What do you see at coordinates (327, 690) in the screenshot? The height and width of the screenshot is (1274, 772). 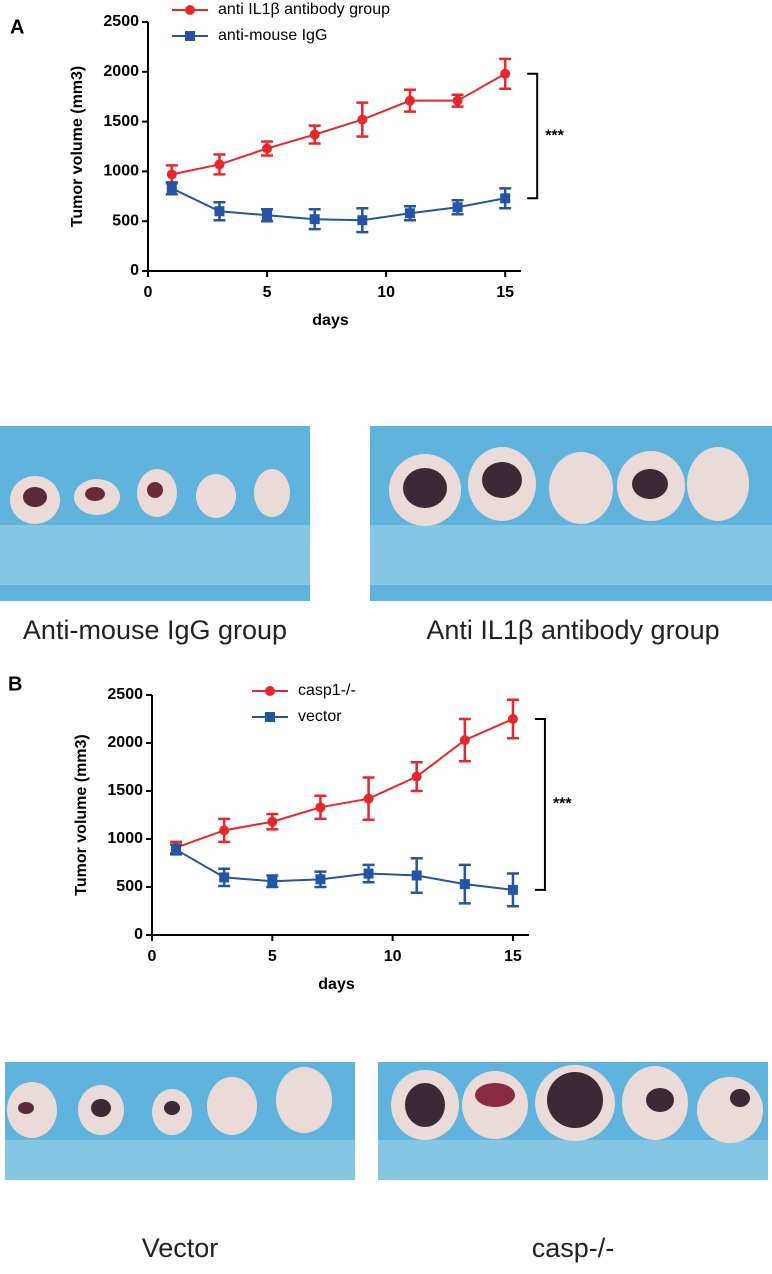 I see `legend-label: casp1-/-` at bounding box center [327, 690].